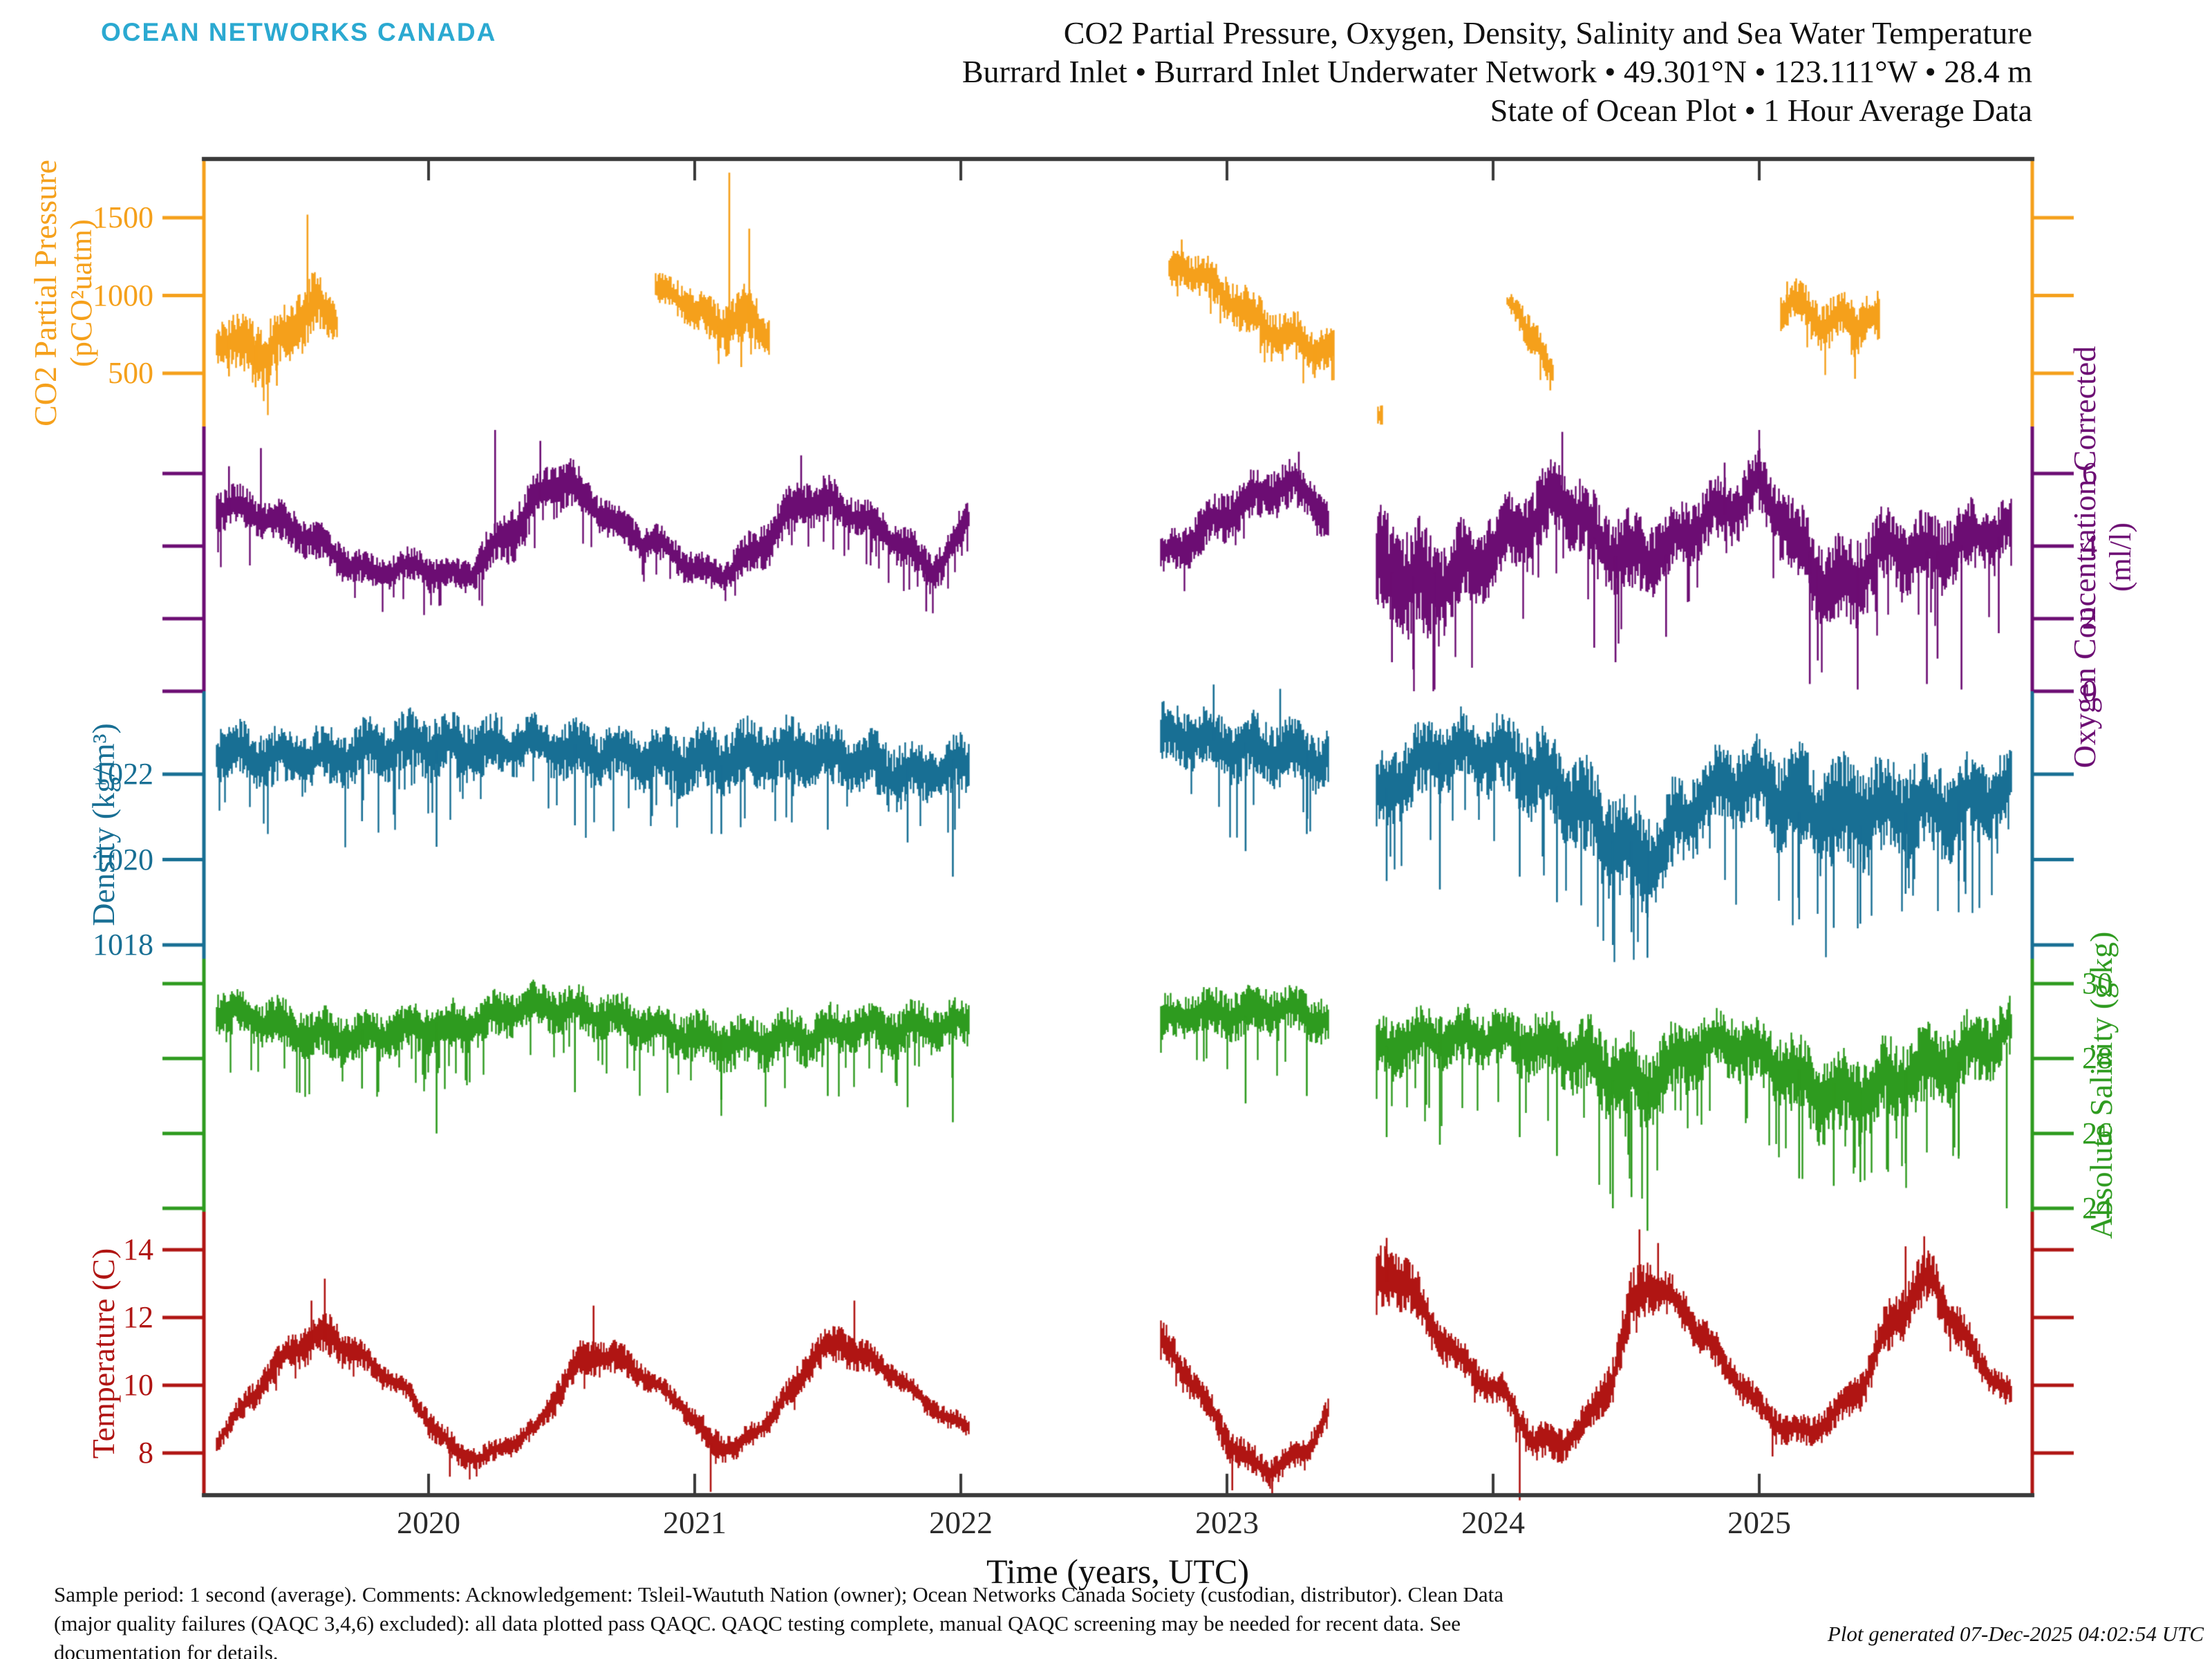 This screenshot has height=1659, width=2212. Describe the element at coordinates (1118, 1572) in the screenshot. I see `x-axis-title: Time (years, UTC)` at that location.